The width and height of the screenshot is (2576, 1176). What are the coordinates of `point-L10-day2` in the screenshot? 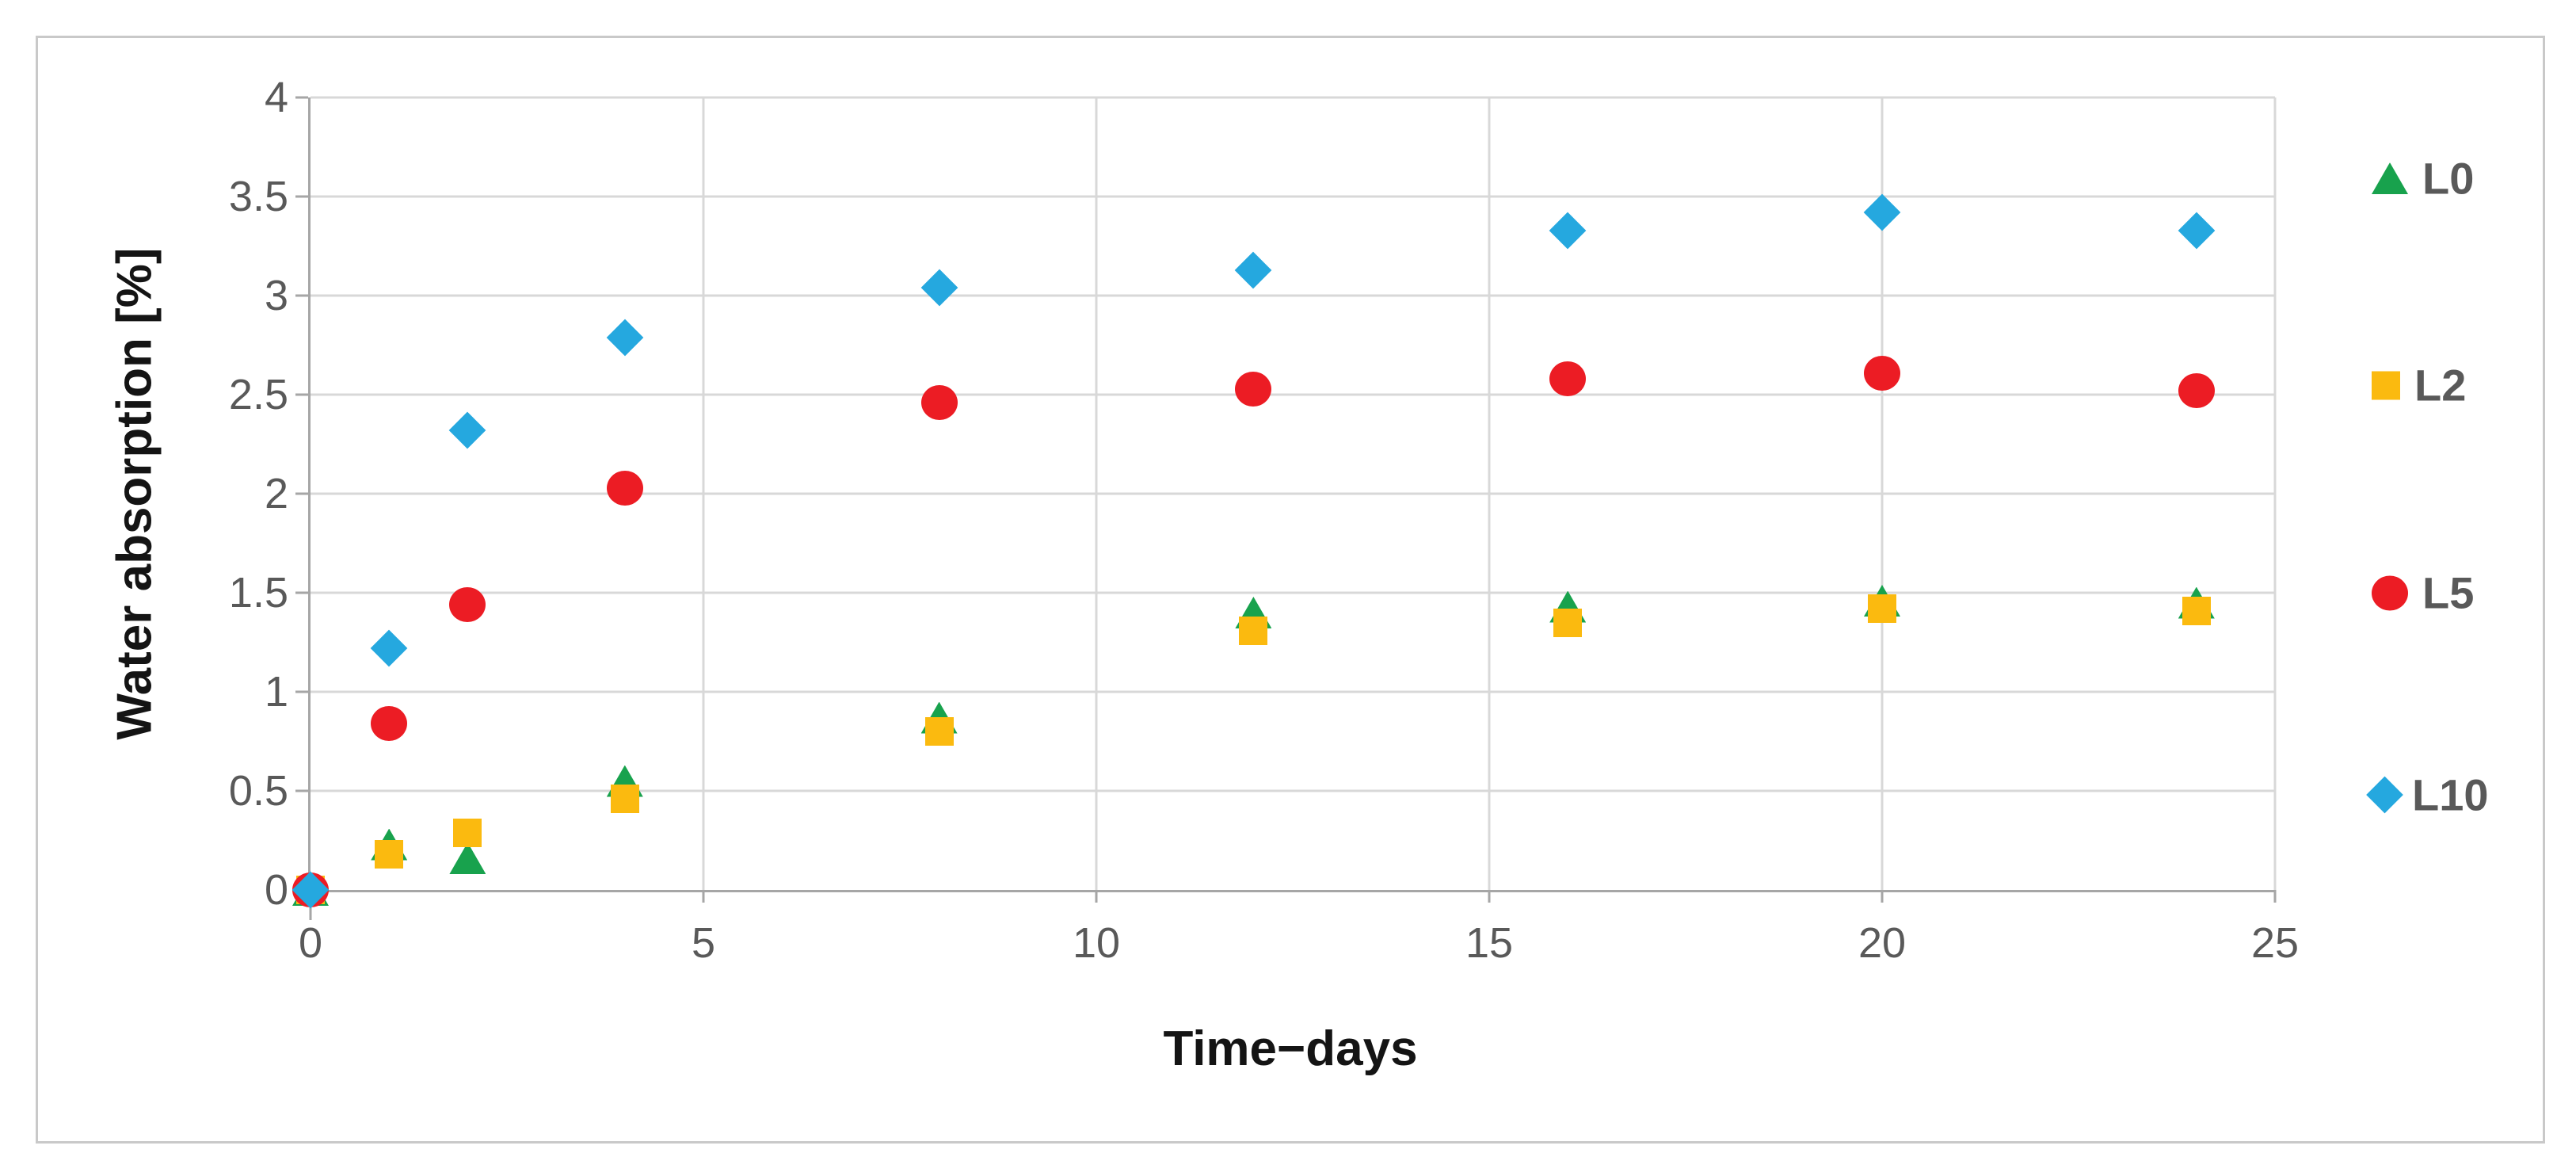 It's located at (468, 430).